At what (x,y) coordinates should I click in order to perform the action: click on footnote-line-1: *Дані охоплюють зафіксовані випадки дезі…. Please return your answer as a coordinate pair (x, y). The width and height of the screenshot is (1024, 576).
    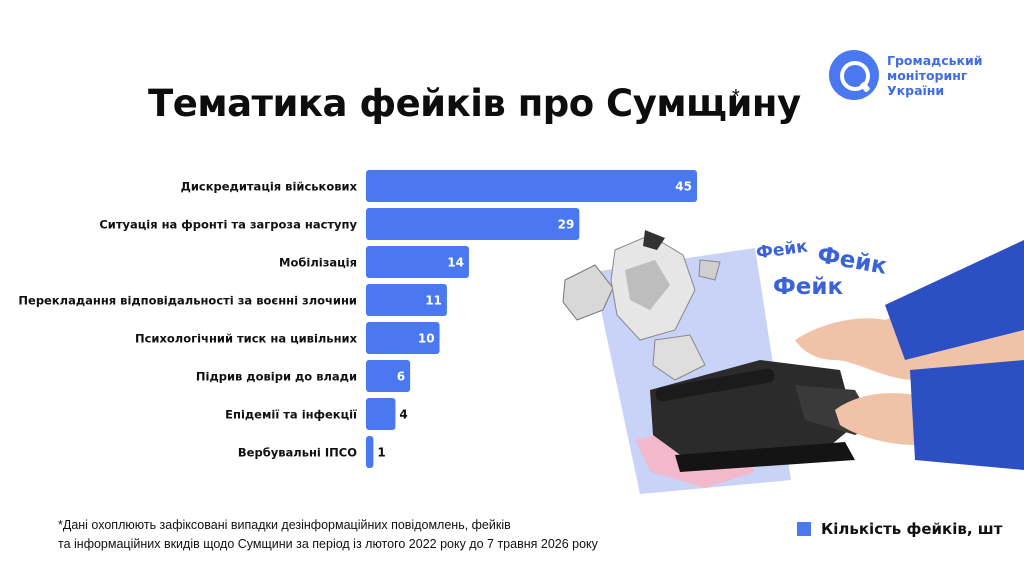
    Looking at the image, I should click on (284, 525).